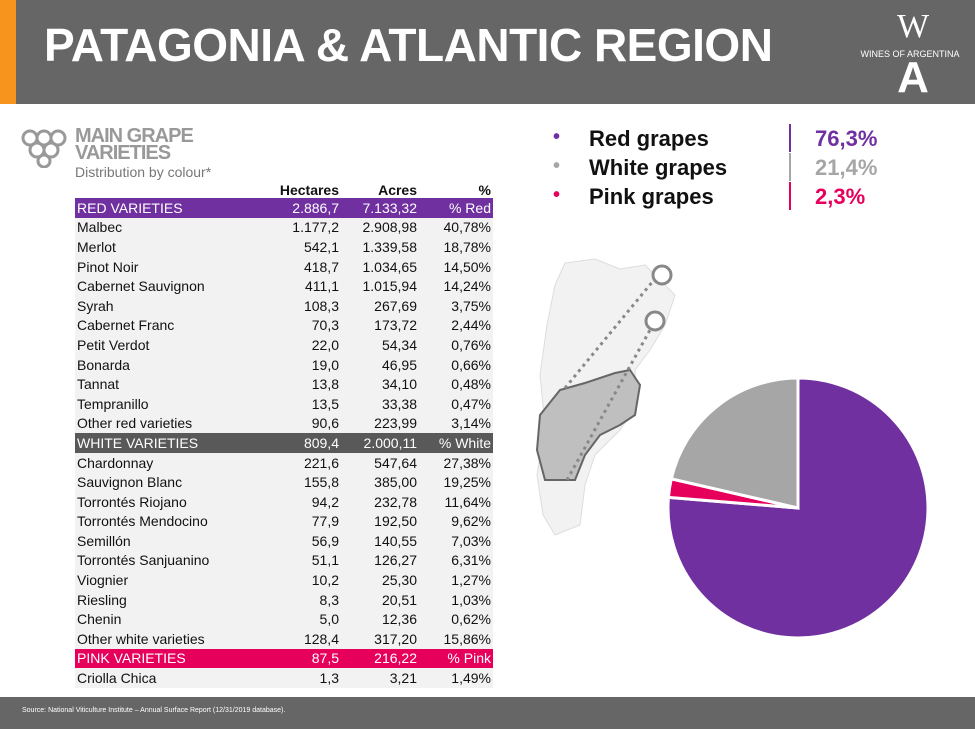  What do you see at coordinates (456, 305) in the screenshot?
I see `cell: 3,75%` at bounding box center [456, 305].